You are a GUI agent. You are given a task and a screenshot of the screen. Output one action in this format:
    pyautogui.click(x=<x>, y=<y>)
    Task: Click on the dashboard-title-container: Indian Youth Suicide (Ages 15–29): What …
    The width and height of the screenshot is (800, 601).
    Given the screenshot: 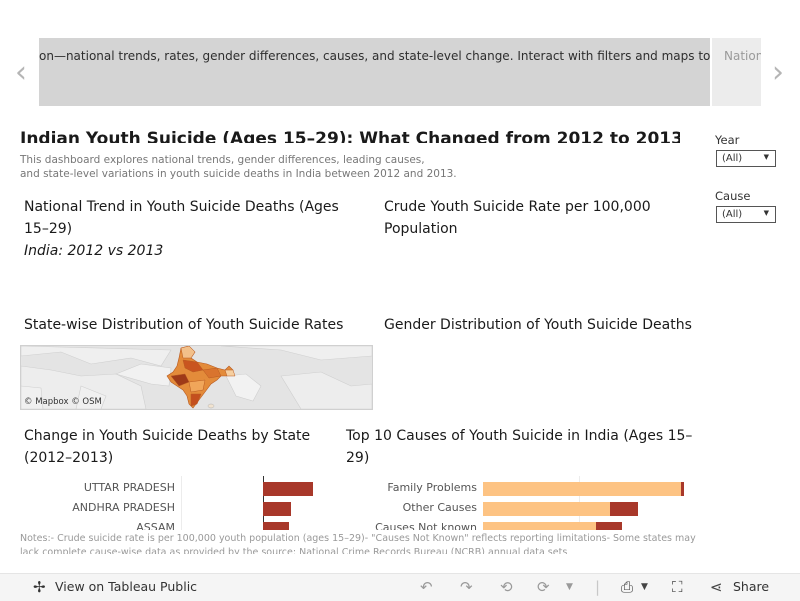 What is the action you would take?
    pyautogui.click(x=350, y=134)
    